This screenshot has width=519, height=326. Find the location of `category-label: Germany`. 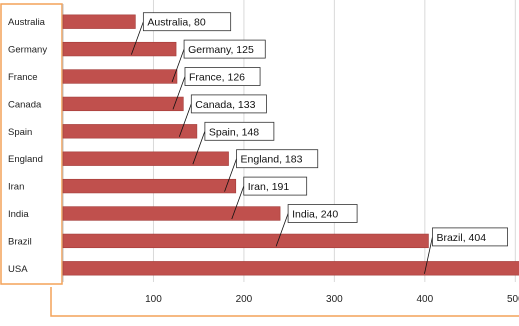

category-label: Germany is located at coordinates (27, 50).